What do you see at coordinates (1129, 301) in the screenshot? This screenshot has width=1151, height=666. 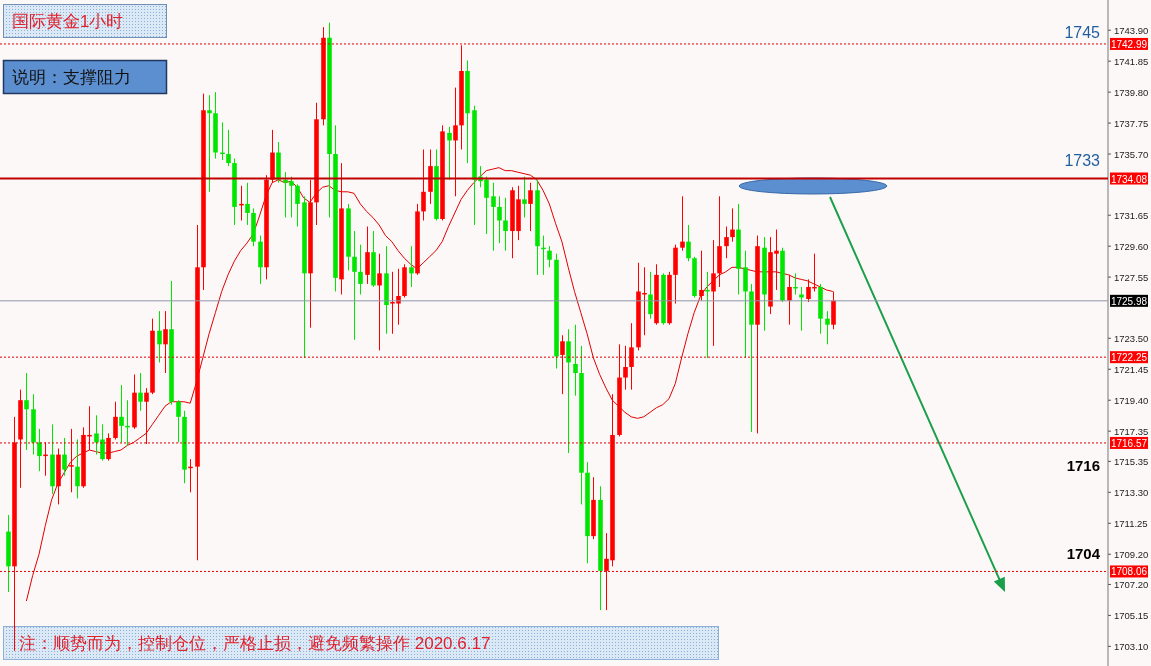 I see `ref-line-label: 1725.98` at bounding box center [1129, 301].